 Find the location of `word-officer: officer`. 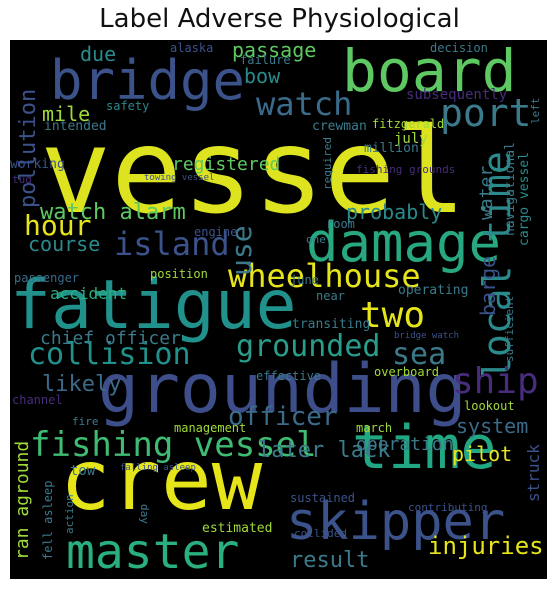

word-officer: officer is located at coordinates (283, 417).